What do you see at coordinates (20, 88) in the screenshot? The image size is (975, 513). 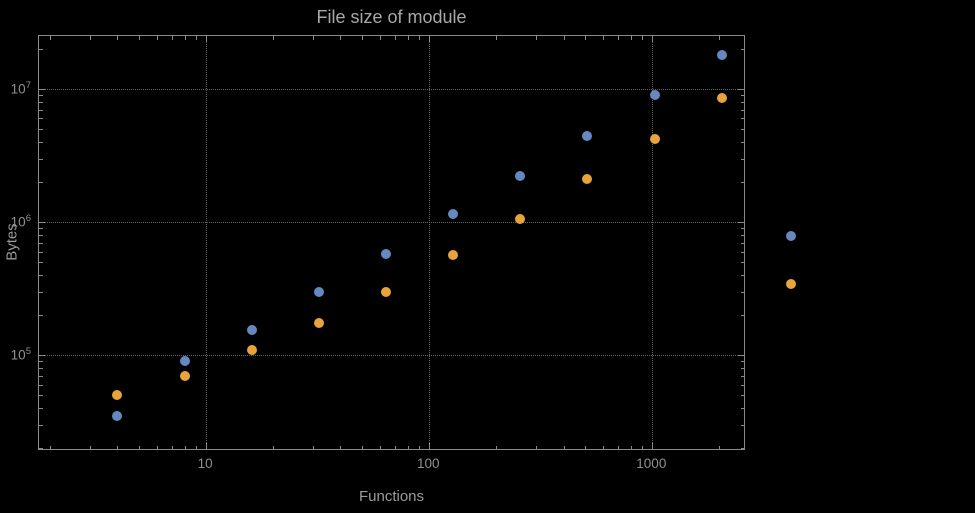 I see `y-tick-label: 10⁷` at bounding box center [20, 88].